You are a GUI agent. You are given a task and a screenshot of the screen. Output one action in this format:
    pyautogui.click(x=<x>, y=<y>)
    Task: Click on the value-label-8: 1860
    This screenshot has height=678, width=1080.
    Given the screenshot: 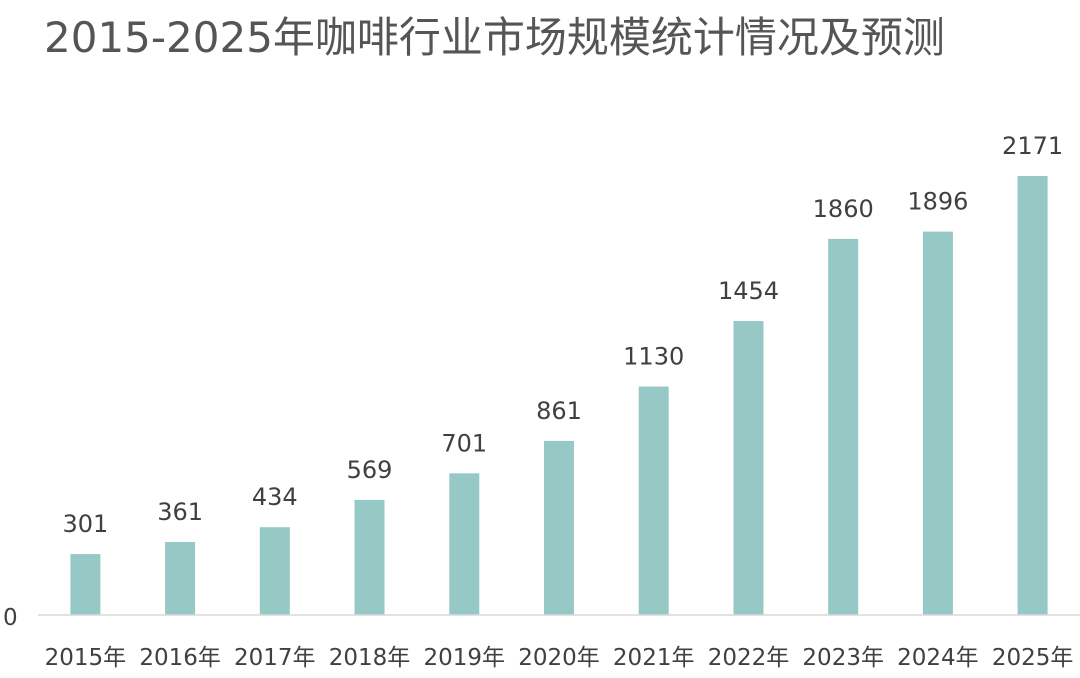 What is the action you would take?
    pyautogui.click(x=843, y=209)
    